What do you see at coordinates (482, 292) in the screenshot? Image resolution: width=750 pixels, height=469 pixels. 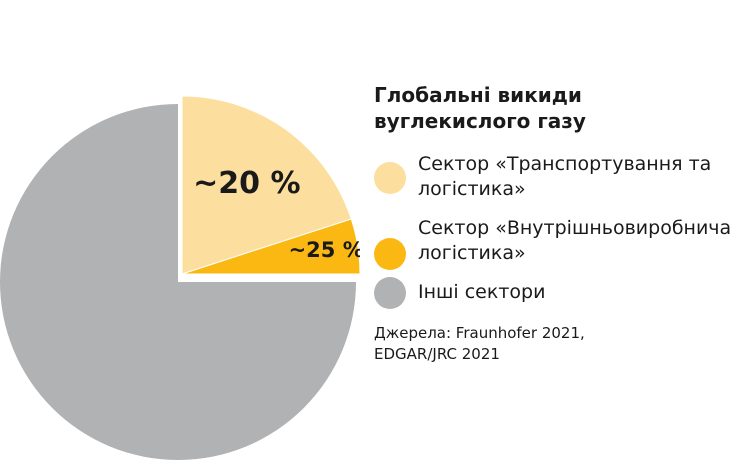 I see `legend-label-other: Інші сектори` at bounding box center [482, 292].